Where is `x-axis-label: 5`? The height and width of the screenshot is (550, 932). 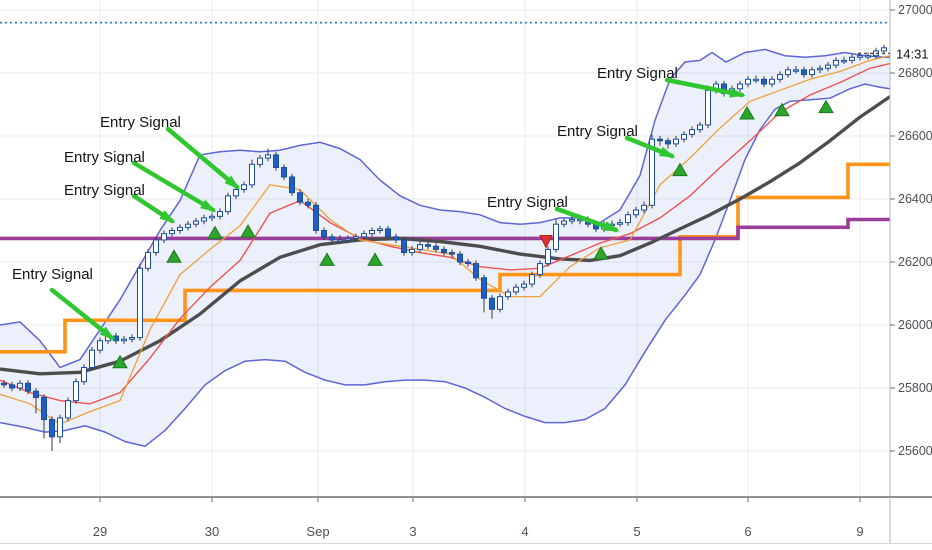 x-axis-label: 5 is located at coordinates (636, 531).